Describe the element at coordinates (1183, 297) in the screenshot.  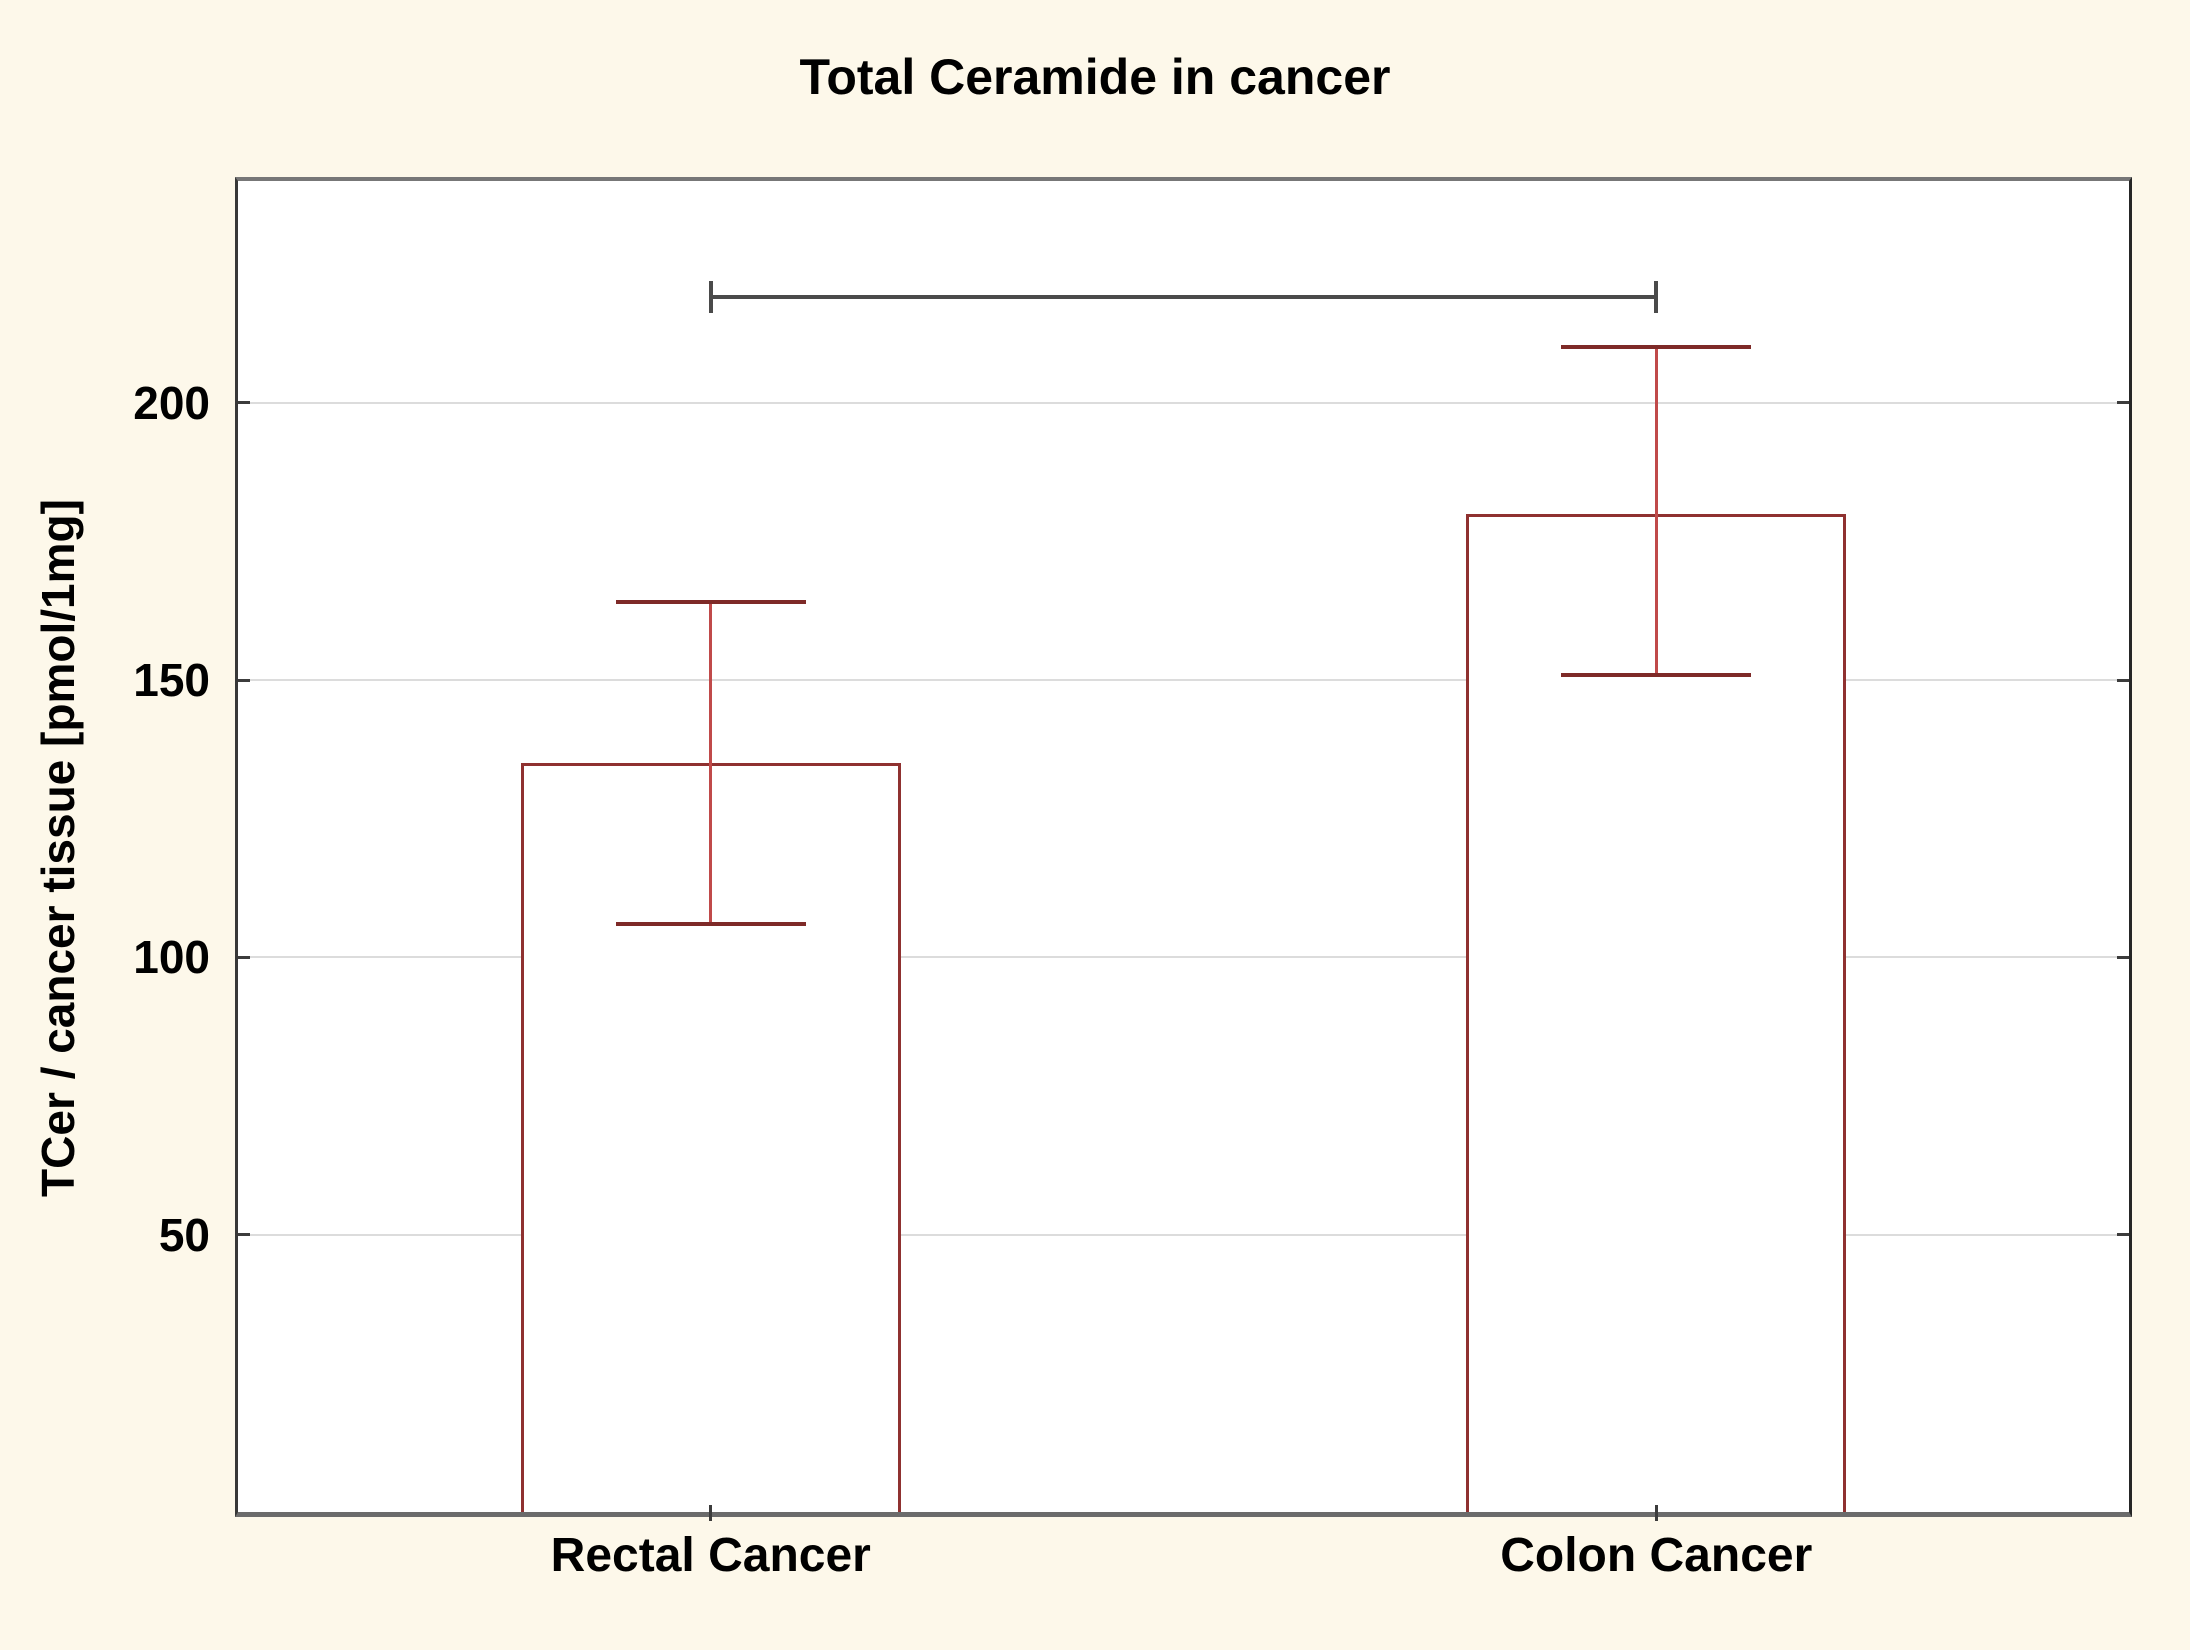
I see `significance-line` at that location.